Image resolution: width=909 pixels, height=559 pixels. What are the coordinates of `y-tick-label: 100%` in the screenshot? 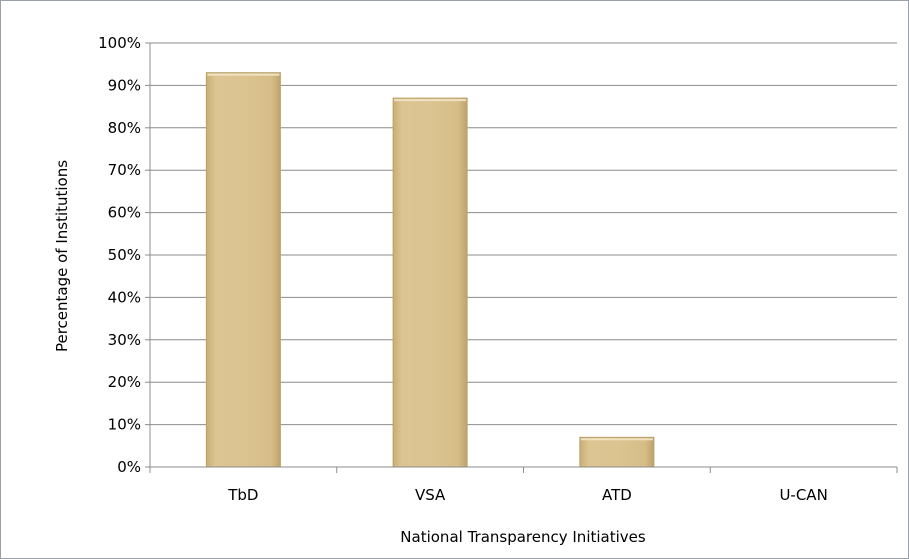 It's located at (119, 43).